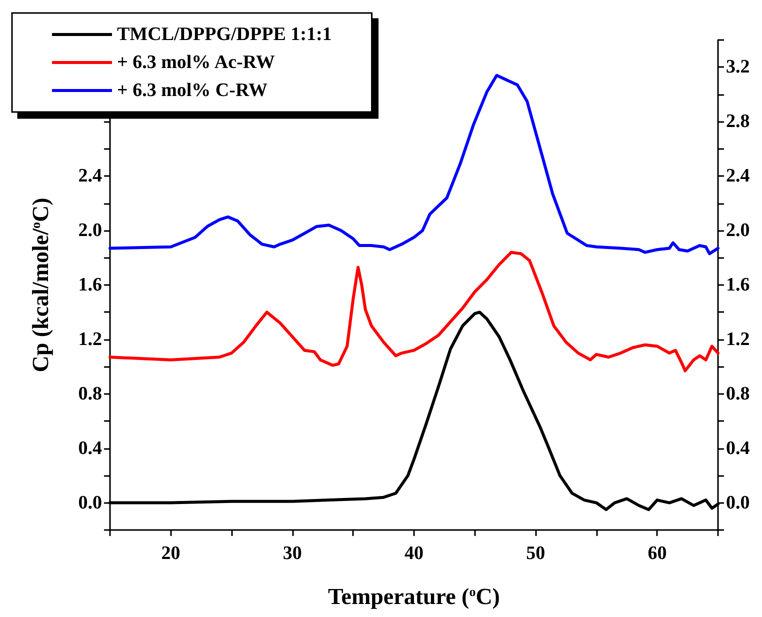 Image resolution: width=762 pixels, height=617 pixels. I want to click on y-axis-title: Cp (kcal/mole/oC), so click(40, 285).